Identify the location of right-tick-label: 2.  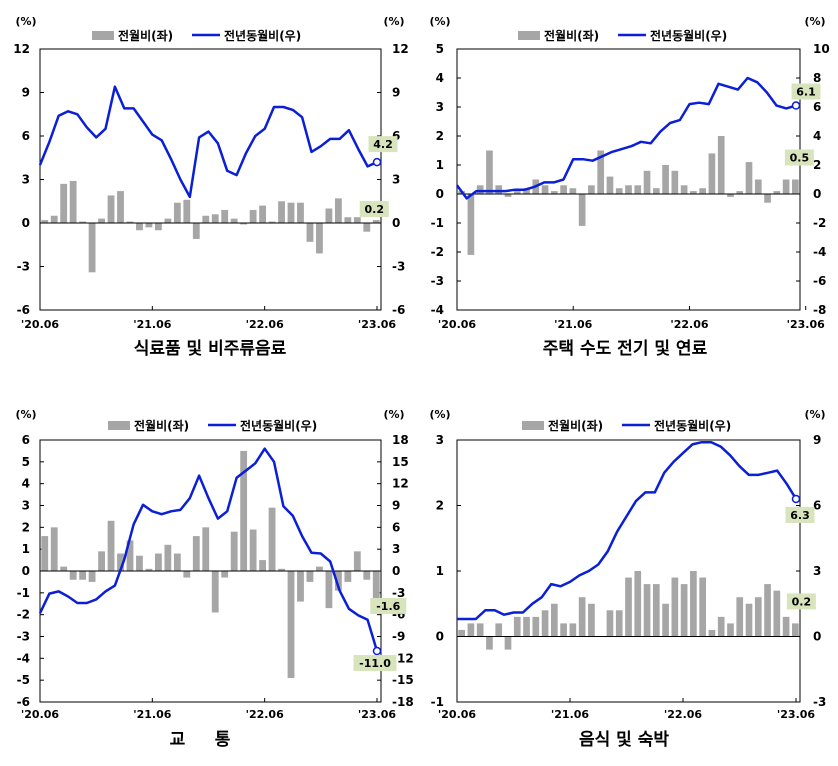
(817, 165).